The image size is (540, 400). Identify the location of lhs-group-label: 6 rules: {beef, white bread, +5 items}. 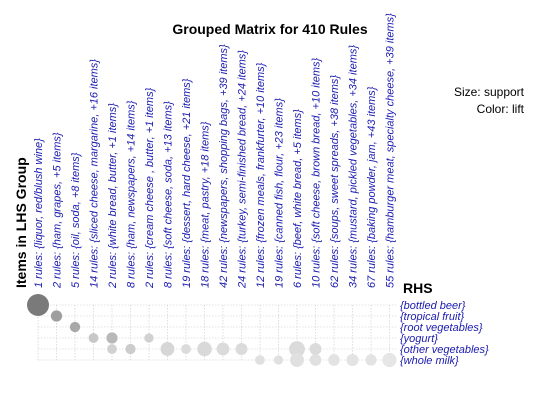
(298, 198).